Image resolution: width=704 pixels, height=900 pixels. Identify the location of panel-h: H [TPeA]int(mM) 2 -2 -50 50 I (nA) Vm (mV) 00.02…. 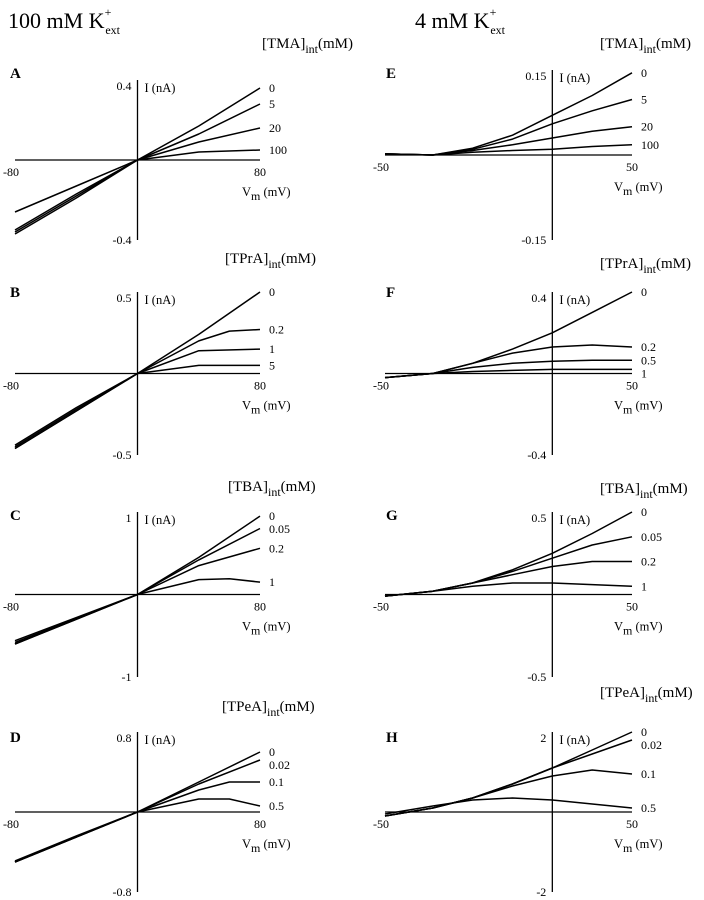
(533, 792).